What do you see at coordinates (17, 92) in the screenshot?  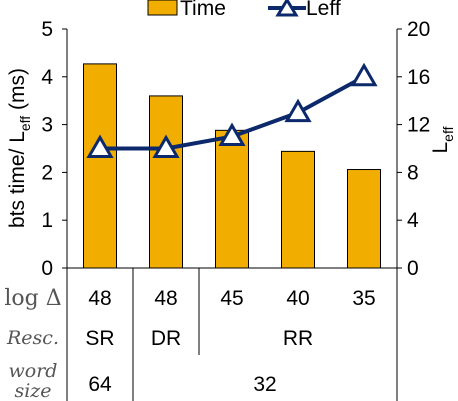 I see `left-axis-title-tail: (ms)` at bounding box center [17, 92].